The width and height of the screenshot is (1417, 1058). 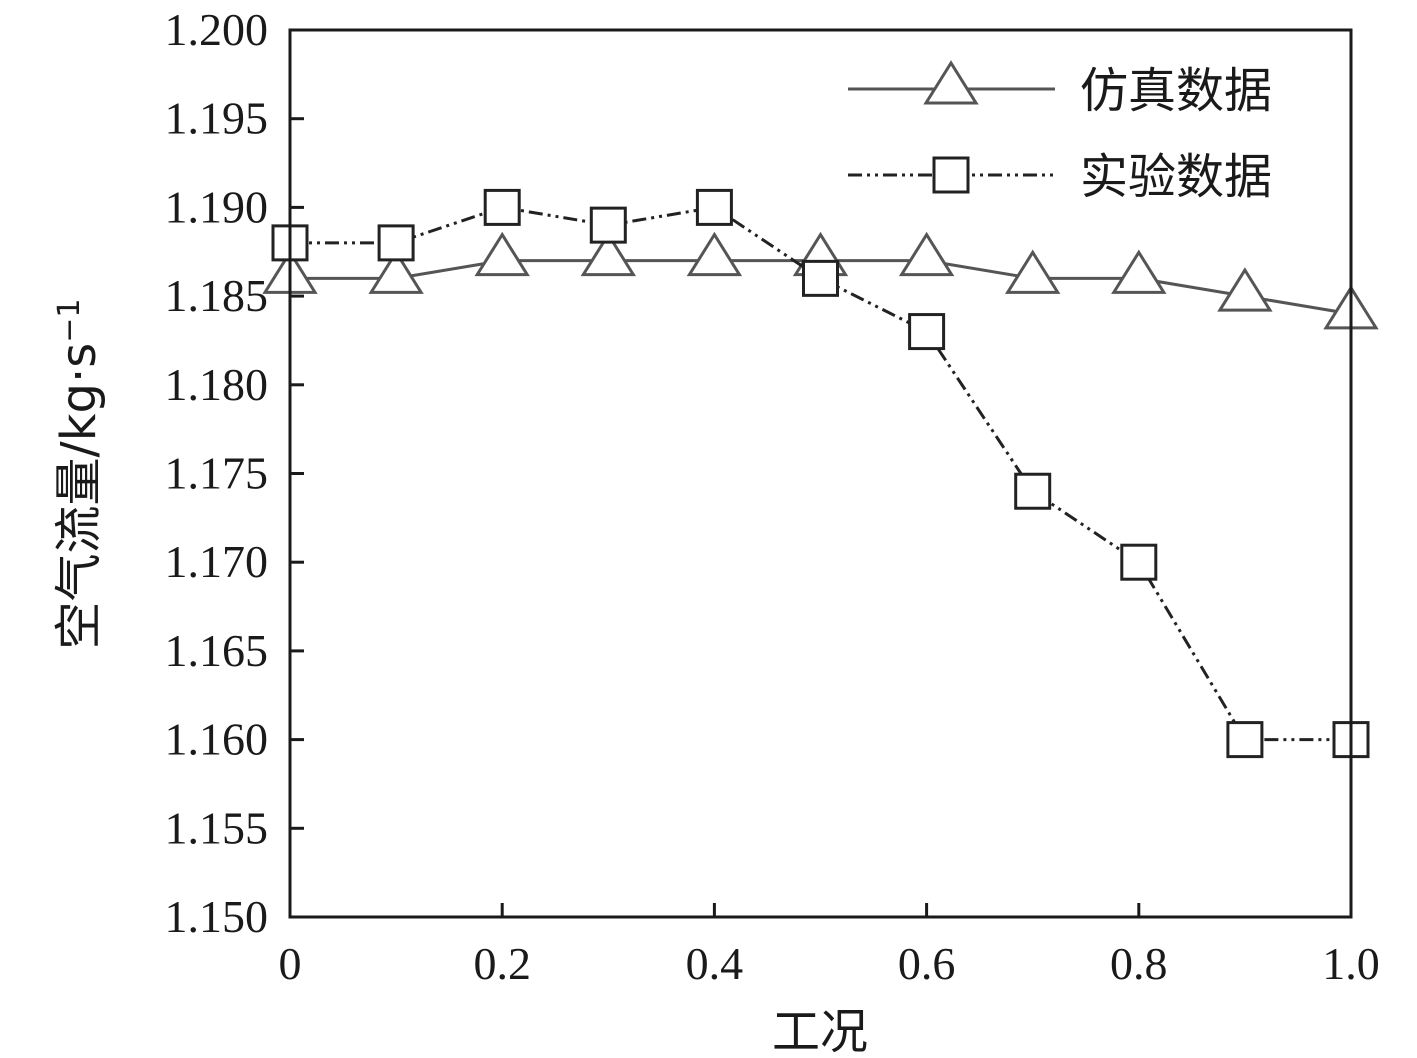 I want to click on legend-label-experiment: 实验数据, so click(x=1176, y=177).